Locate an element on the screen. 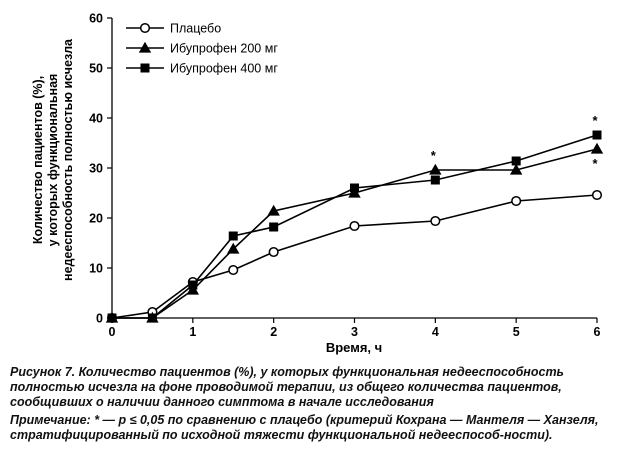 This screenshot has width=632, height=466. x-tick-label: 6 is located at coordinates (597, 332).